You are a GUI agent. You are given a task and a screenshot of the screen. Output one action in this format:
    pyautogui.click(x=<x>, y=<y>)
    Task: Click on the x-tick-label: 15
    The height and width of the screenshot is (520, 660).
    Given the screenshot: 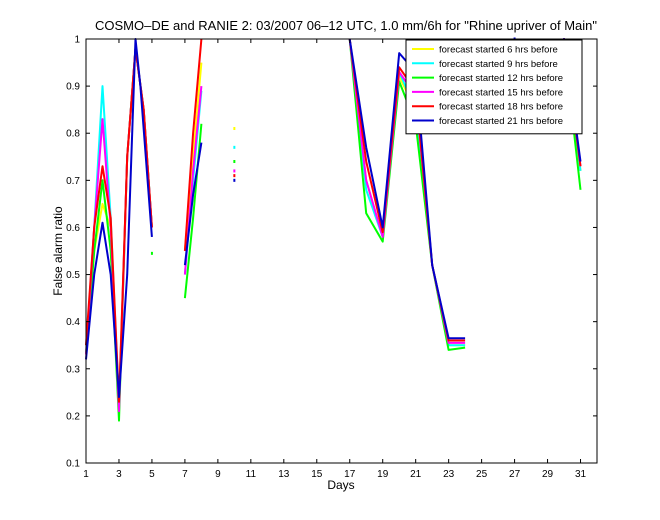 What is the action you would take?
    pyautogui.click(x=317, y=474)
    